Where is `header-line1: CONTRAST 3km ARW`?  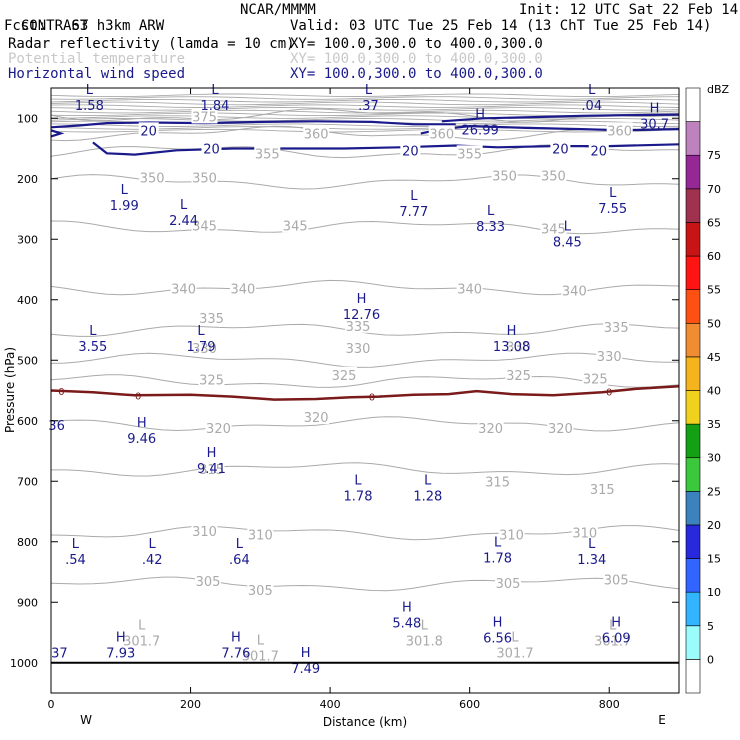 header-line1: CONTRAST 3km ARW is located at coordinates (84, 18).